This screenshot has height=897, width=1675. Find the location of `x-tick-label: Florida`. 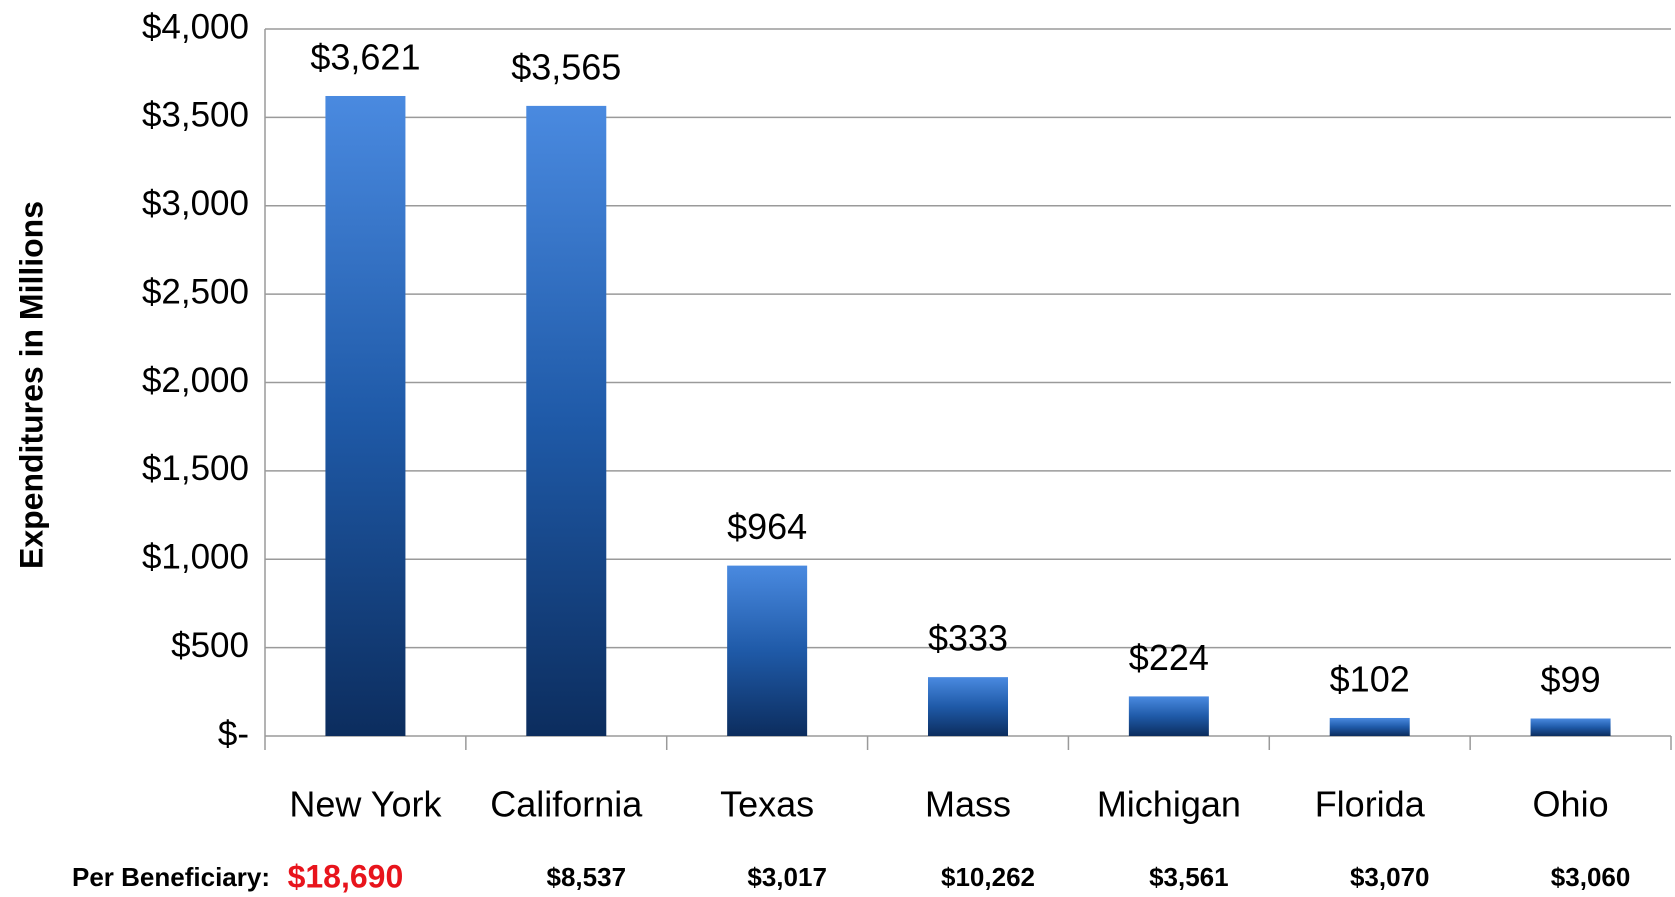

x-tick-label: Florida is located at coordinates (1370, 804).